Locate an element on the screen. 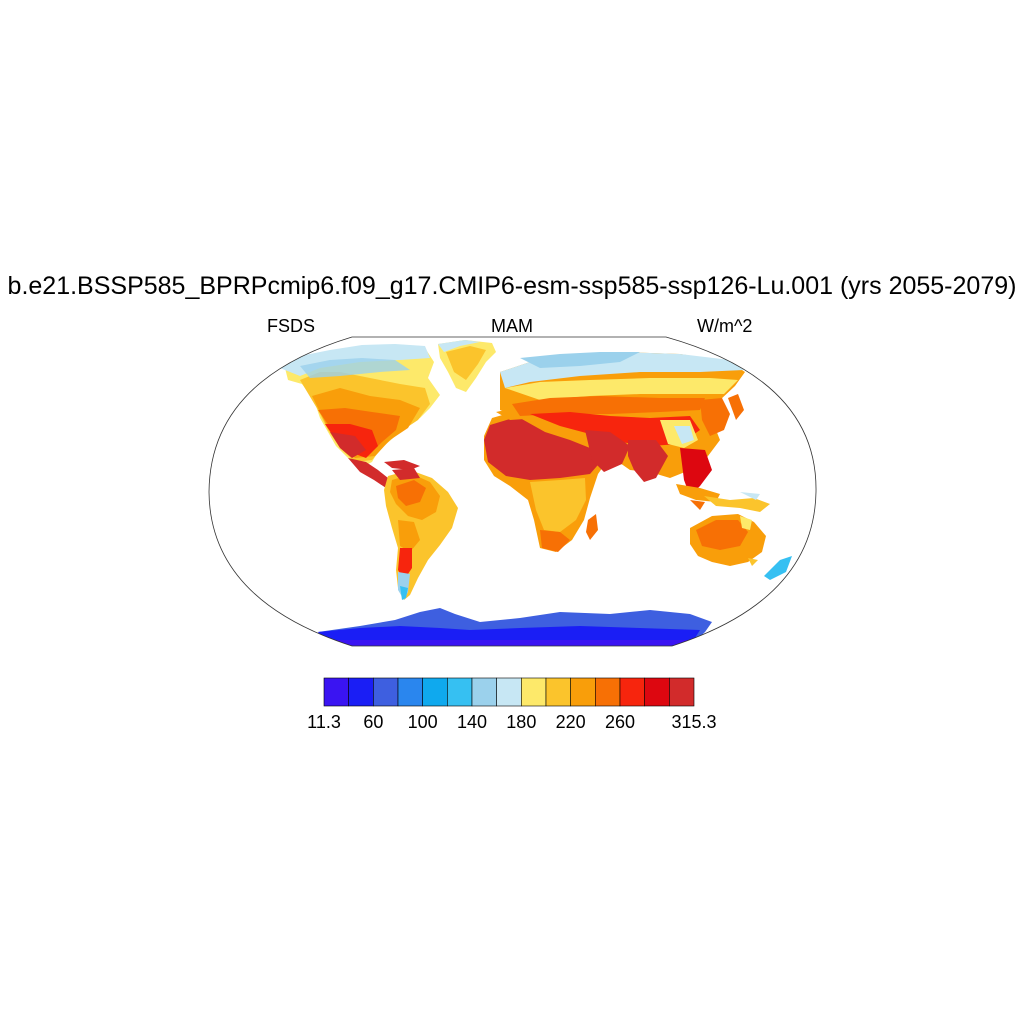  eurasia-region is located at coordinates (622, 424).